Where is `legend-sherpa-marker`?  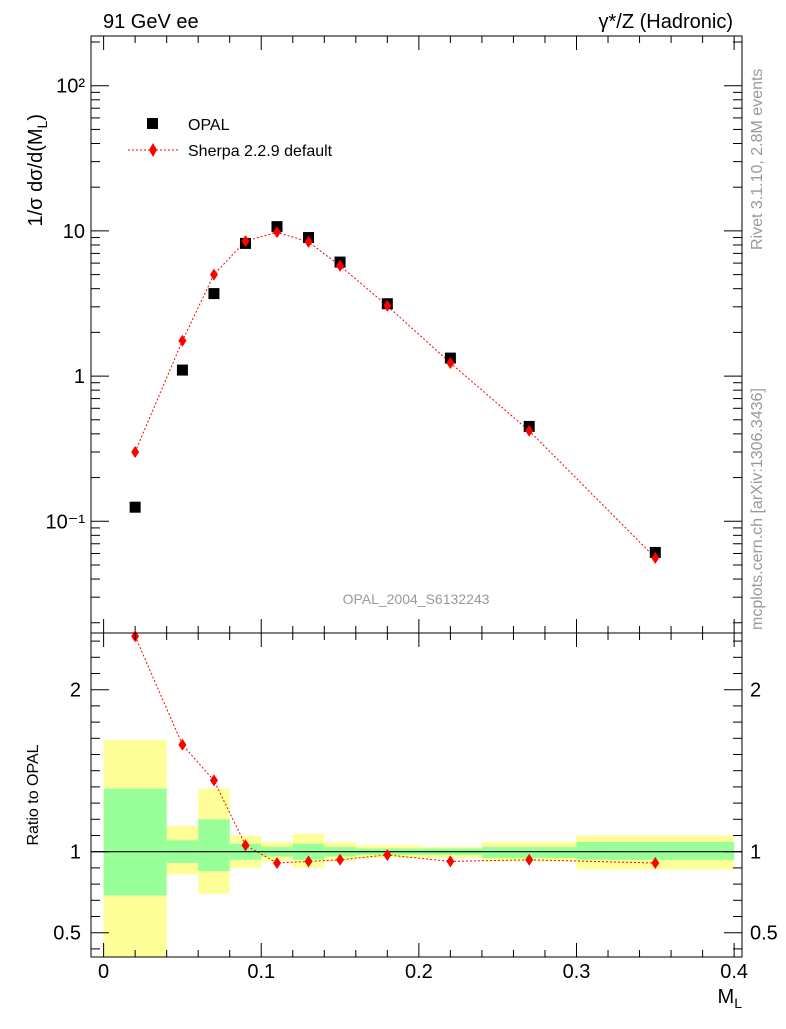
legend-sherpa-marker is located at coordinates (153, 150).